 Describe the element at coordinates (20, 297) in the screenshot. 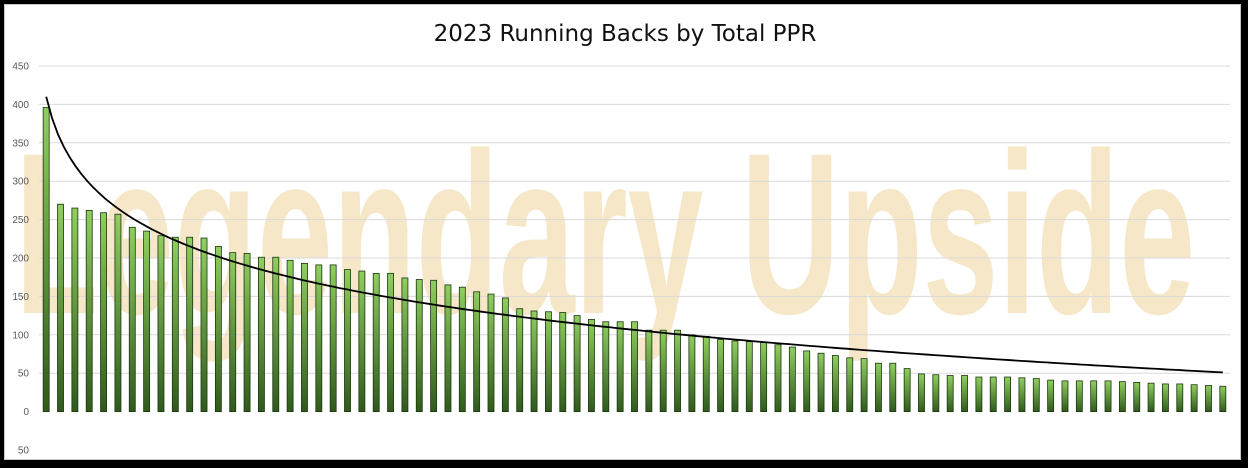

I see `y-tick-label: 150` at that location.